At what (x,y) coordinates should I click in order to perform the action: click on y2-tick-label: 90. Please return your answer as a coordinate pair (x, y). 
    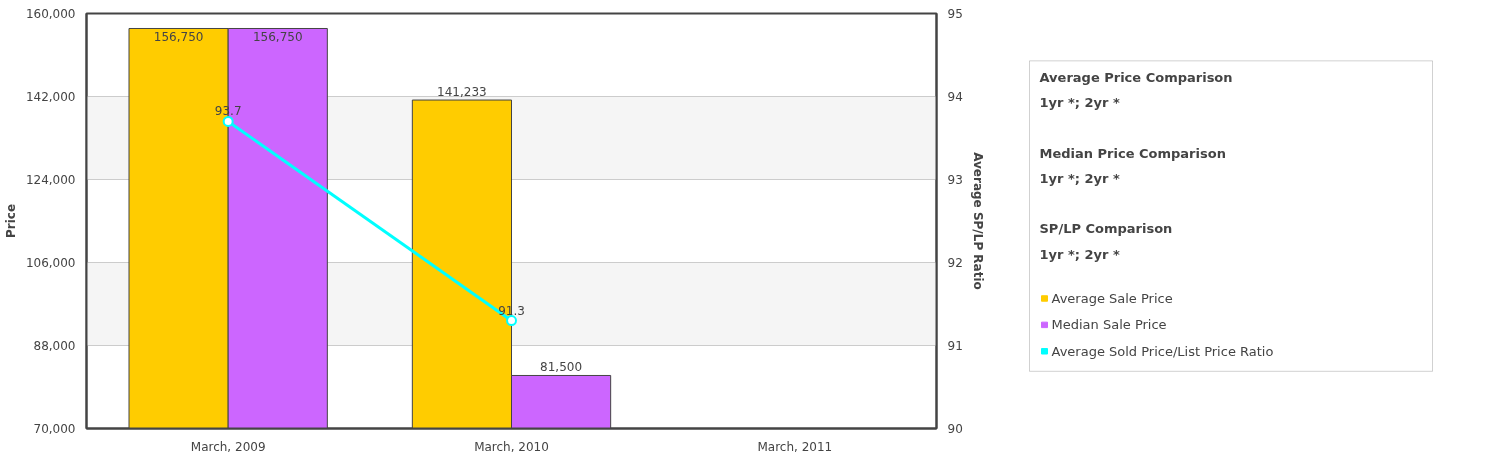
    Looking at the image, I should click on (955, 429).